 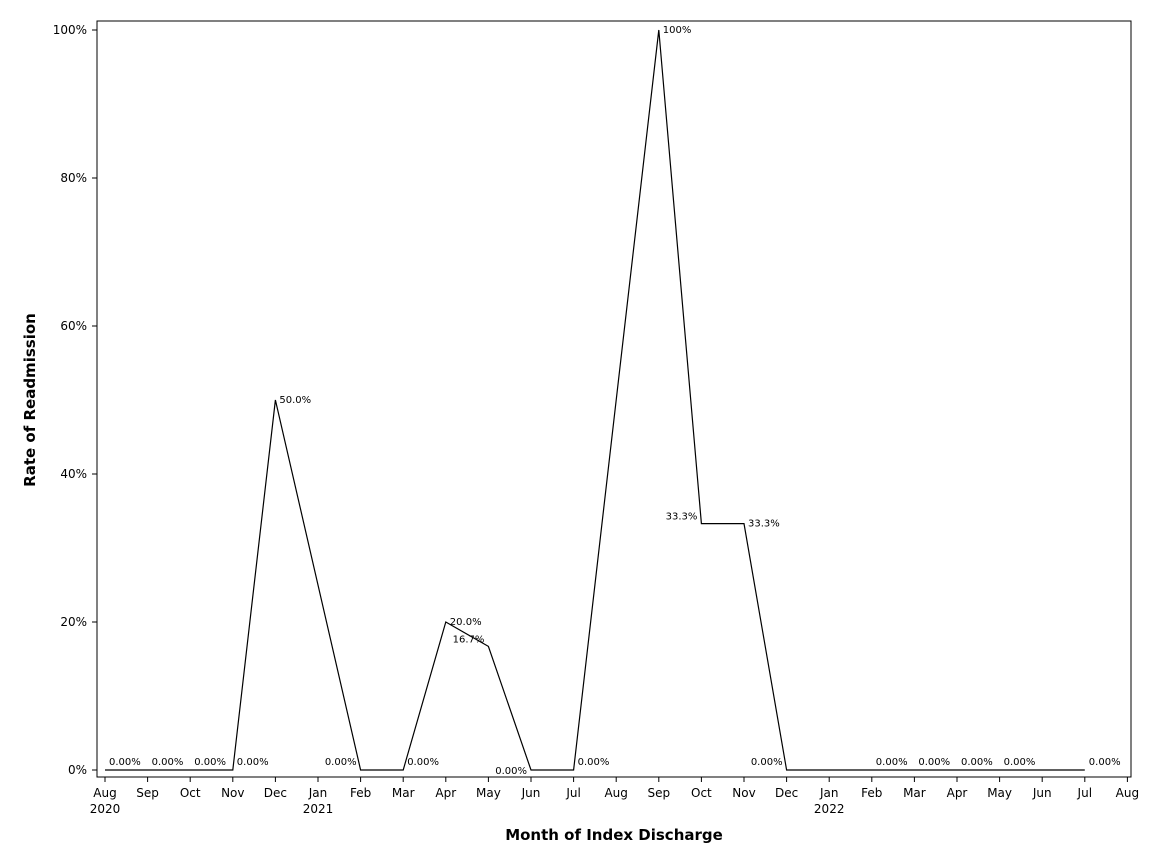 I want to click on y-tick-label: 60%, so click(x=73, y=326).